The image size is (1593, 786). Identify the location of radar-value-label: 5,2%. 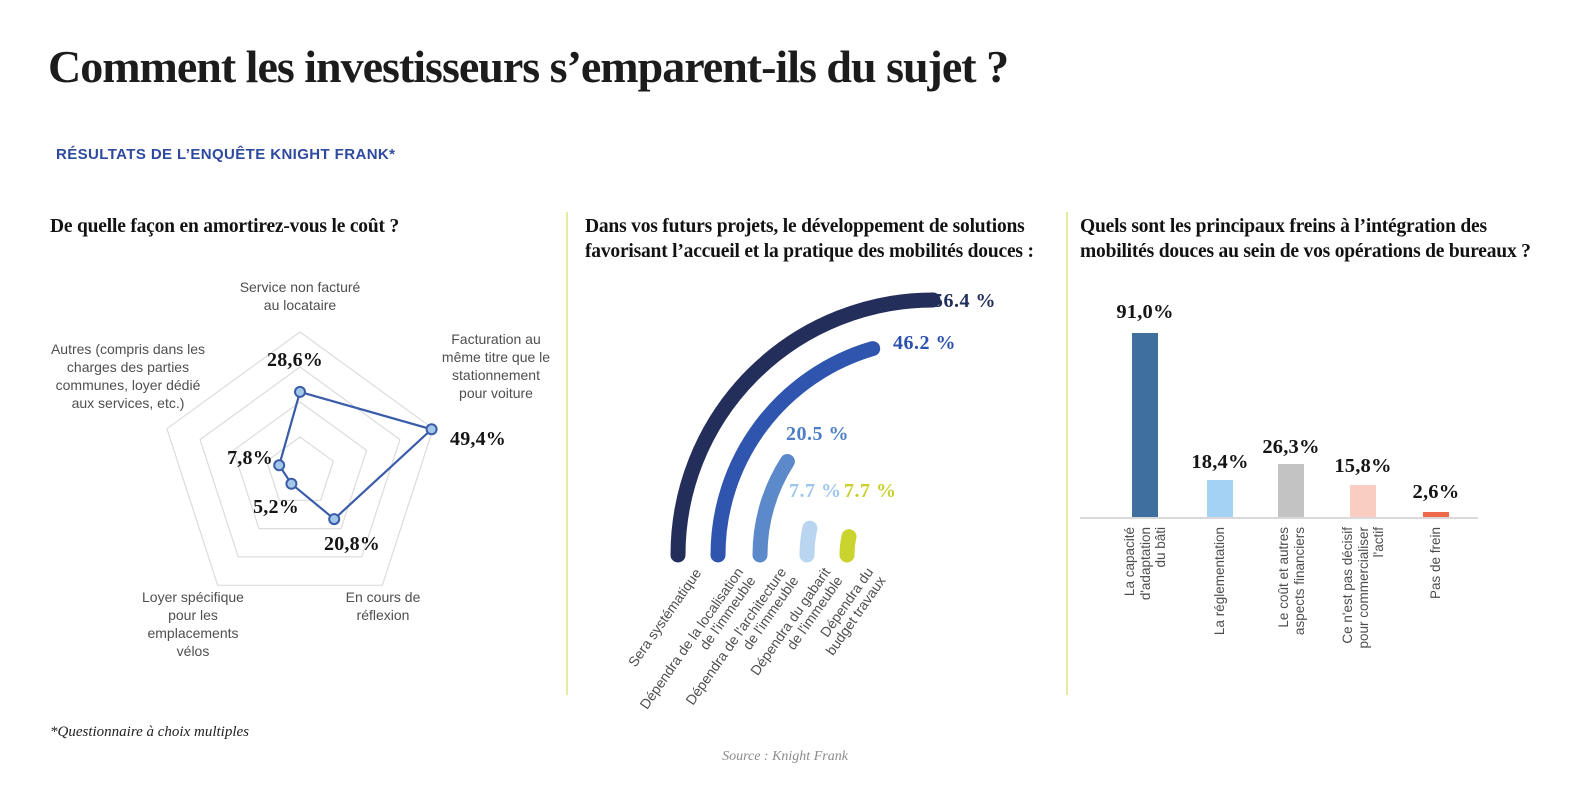
(276, 507).